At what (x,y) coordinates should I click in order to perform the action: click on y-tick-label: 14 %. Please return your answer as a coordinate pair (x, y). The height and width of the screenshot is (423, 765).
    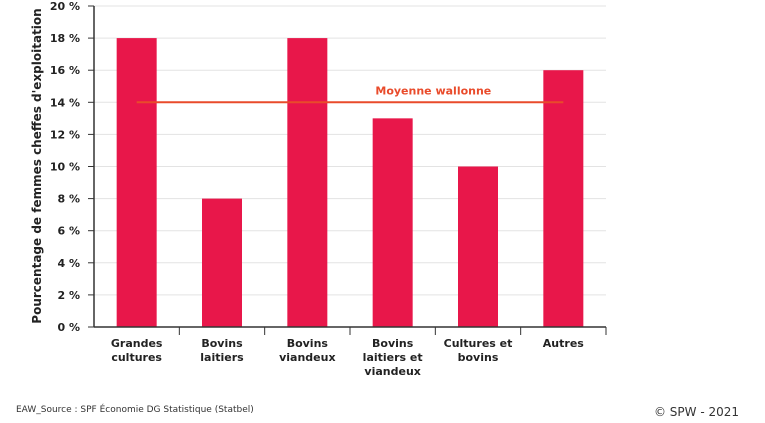
    Looking at the image, I should click on (65, 102).